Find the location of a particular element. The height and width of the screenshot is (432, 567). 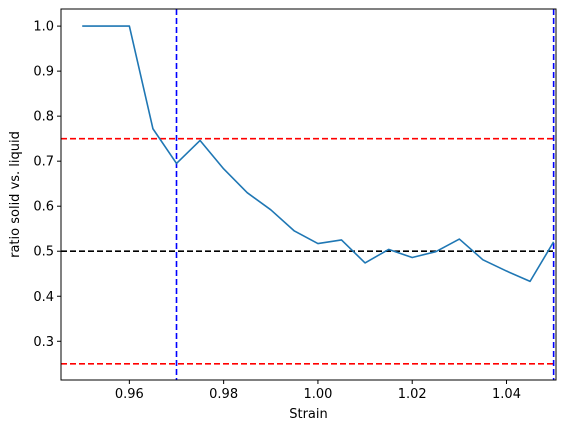

y-tick-label: 0.9 is located at coordinates (43, 72).